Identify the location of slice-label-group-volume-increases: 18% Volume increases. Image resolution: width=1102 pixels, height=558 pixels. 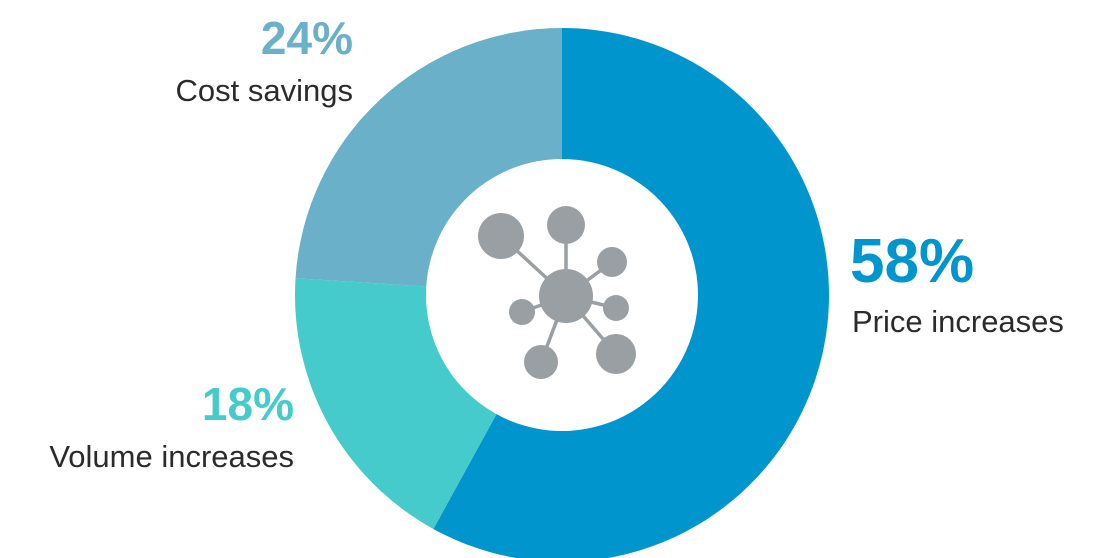
(171, 426).